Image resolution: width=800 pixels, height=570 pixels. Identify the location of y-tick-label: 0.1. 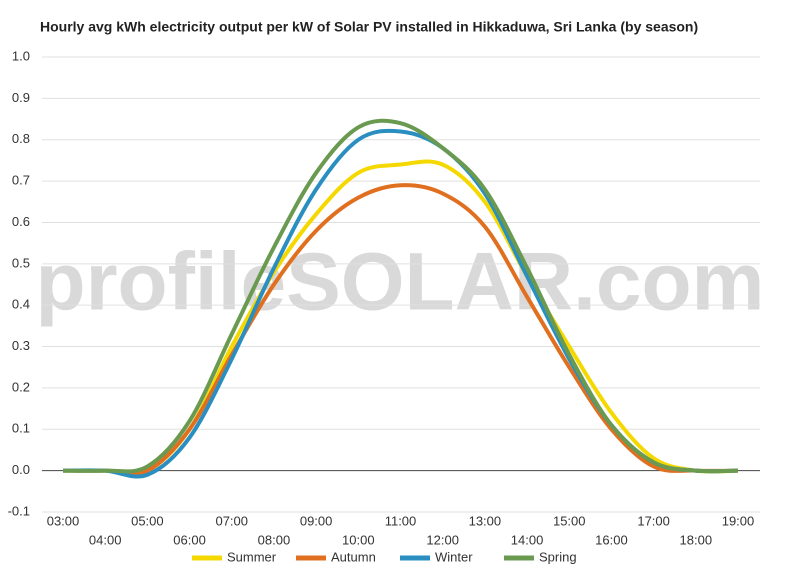
(21, 428).